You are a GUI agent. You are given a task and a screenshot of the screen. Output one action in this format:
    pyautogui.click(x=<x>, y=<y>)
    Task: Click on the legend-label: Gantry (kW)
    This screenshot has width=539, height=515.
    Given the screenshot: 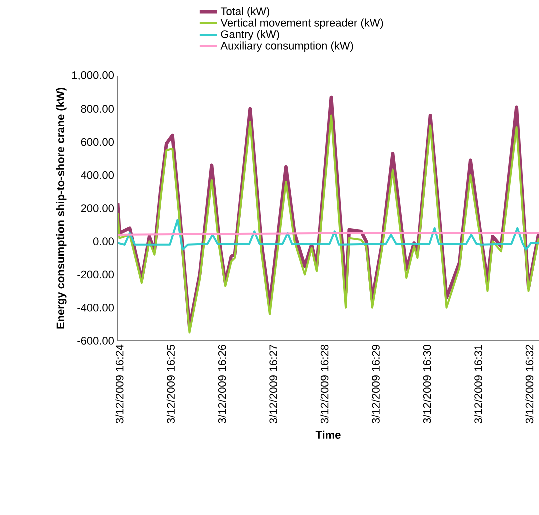 What is the action you would take?
    pyautogui.click(x=250, y=35)
    